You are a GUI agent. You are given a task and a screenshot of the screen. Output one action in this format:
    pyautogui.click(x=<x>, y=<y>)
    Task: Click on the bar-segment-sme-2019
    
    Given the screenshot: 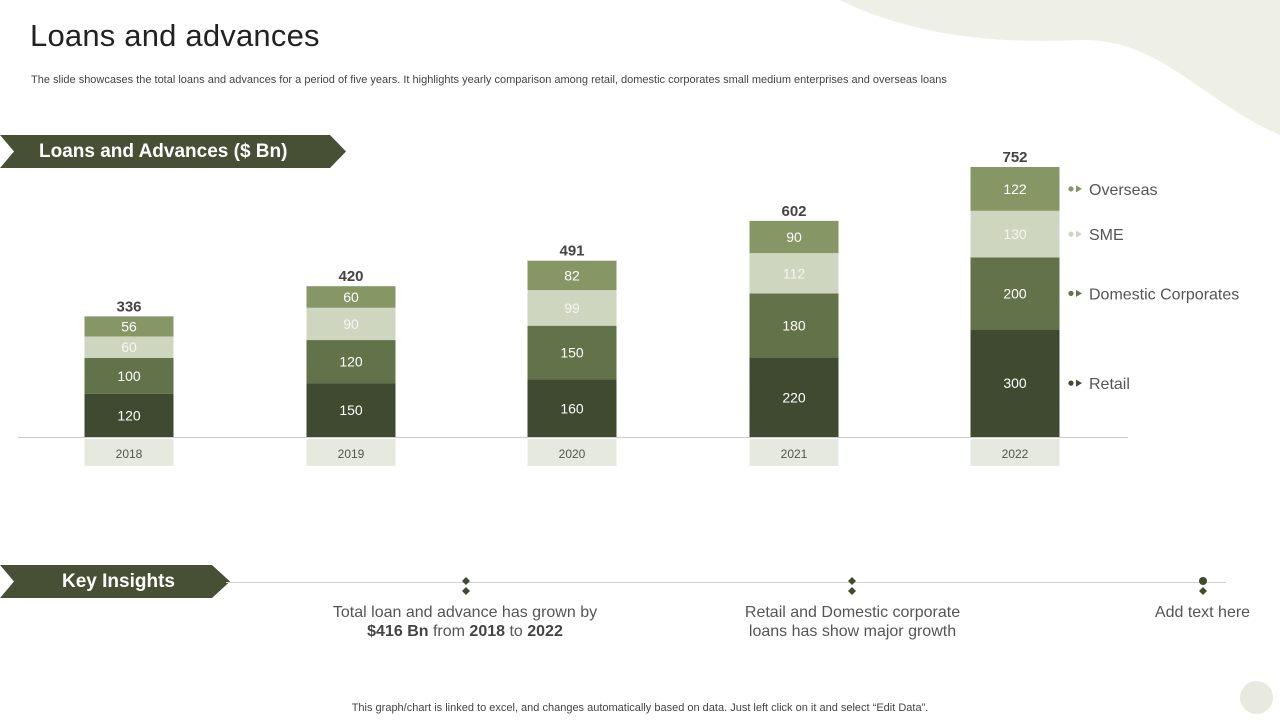 What is the action you would take?
    pyautogui.click(x=351, y=324)
    